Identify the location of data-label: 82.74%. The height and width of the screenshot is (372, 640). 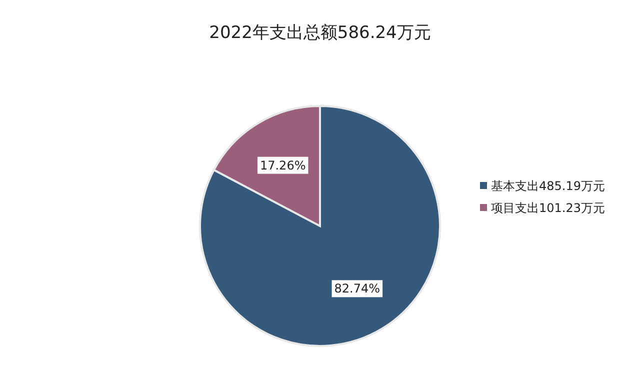
(357, 289).